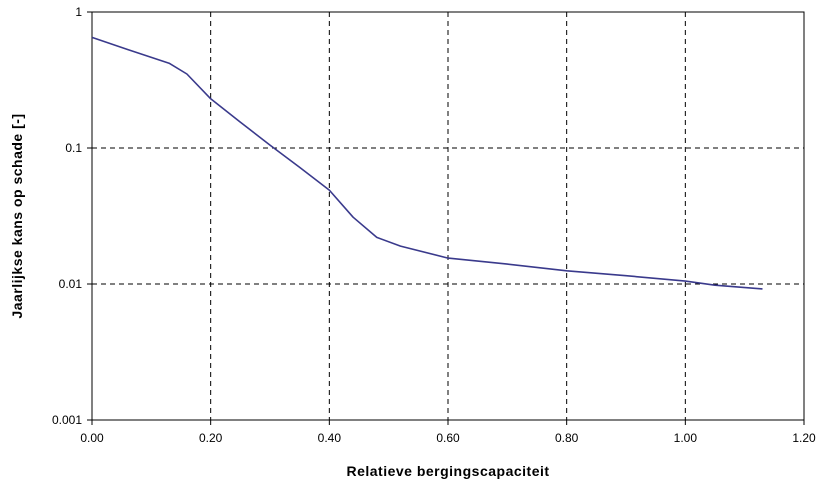 Image resolution: width=823 pixels, height=486 pixels. I want to click on y-tick-label: 1, so click(78, 12).